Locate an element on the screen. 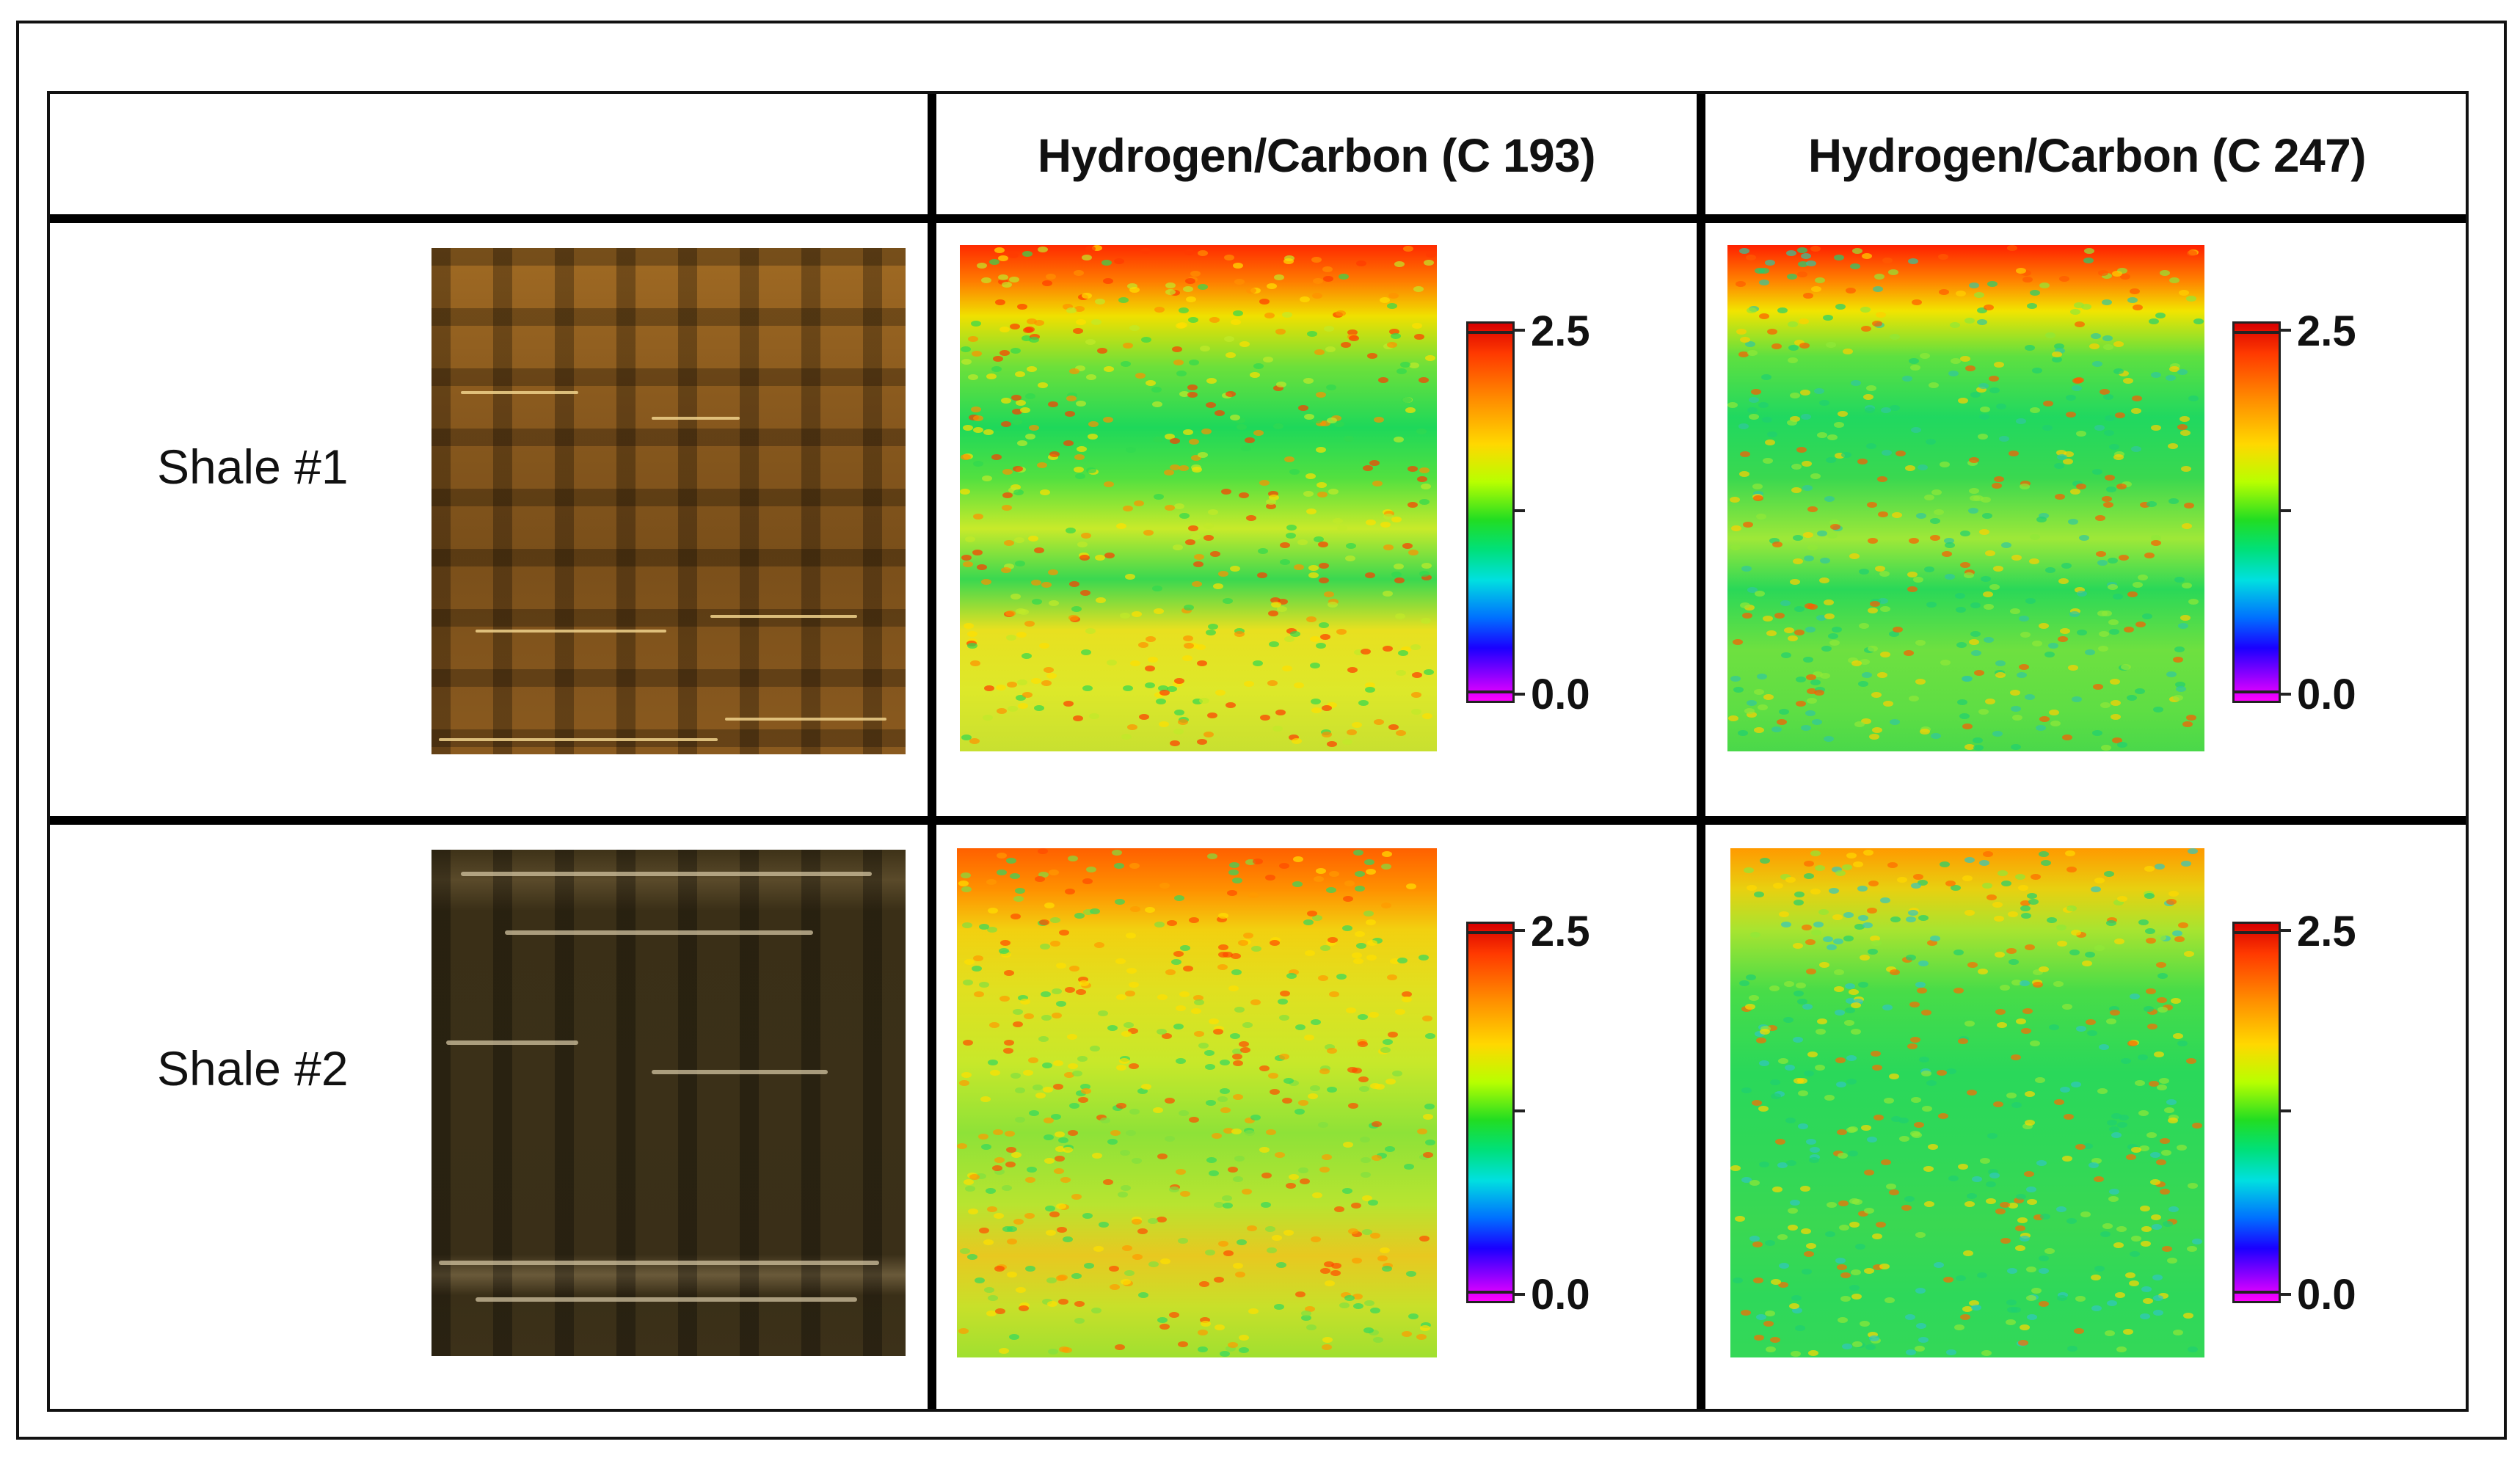  shale-2-hc-c193-map is located at coordinates (1197, 1102).